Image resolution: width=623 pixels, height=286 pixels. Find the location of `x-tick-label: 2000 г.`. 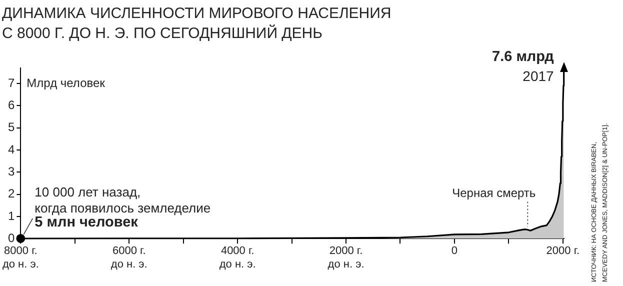

x-tick-label: 2000 г. is located at coordinates (563, 251).